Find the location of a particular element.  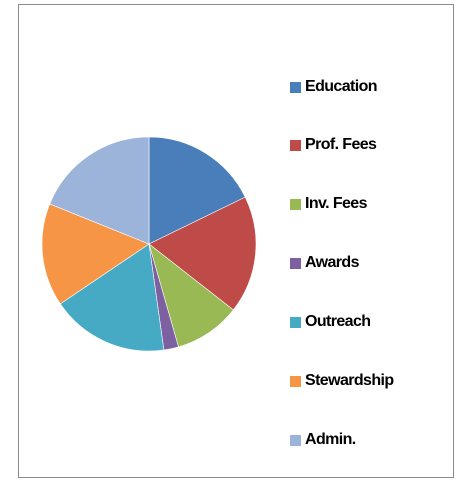

pie-slice-outreach is located at coordinates (112, 297).